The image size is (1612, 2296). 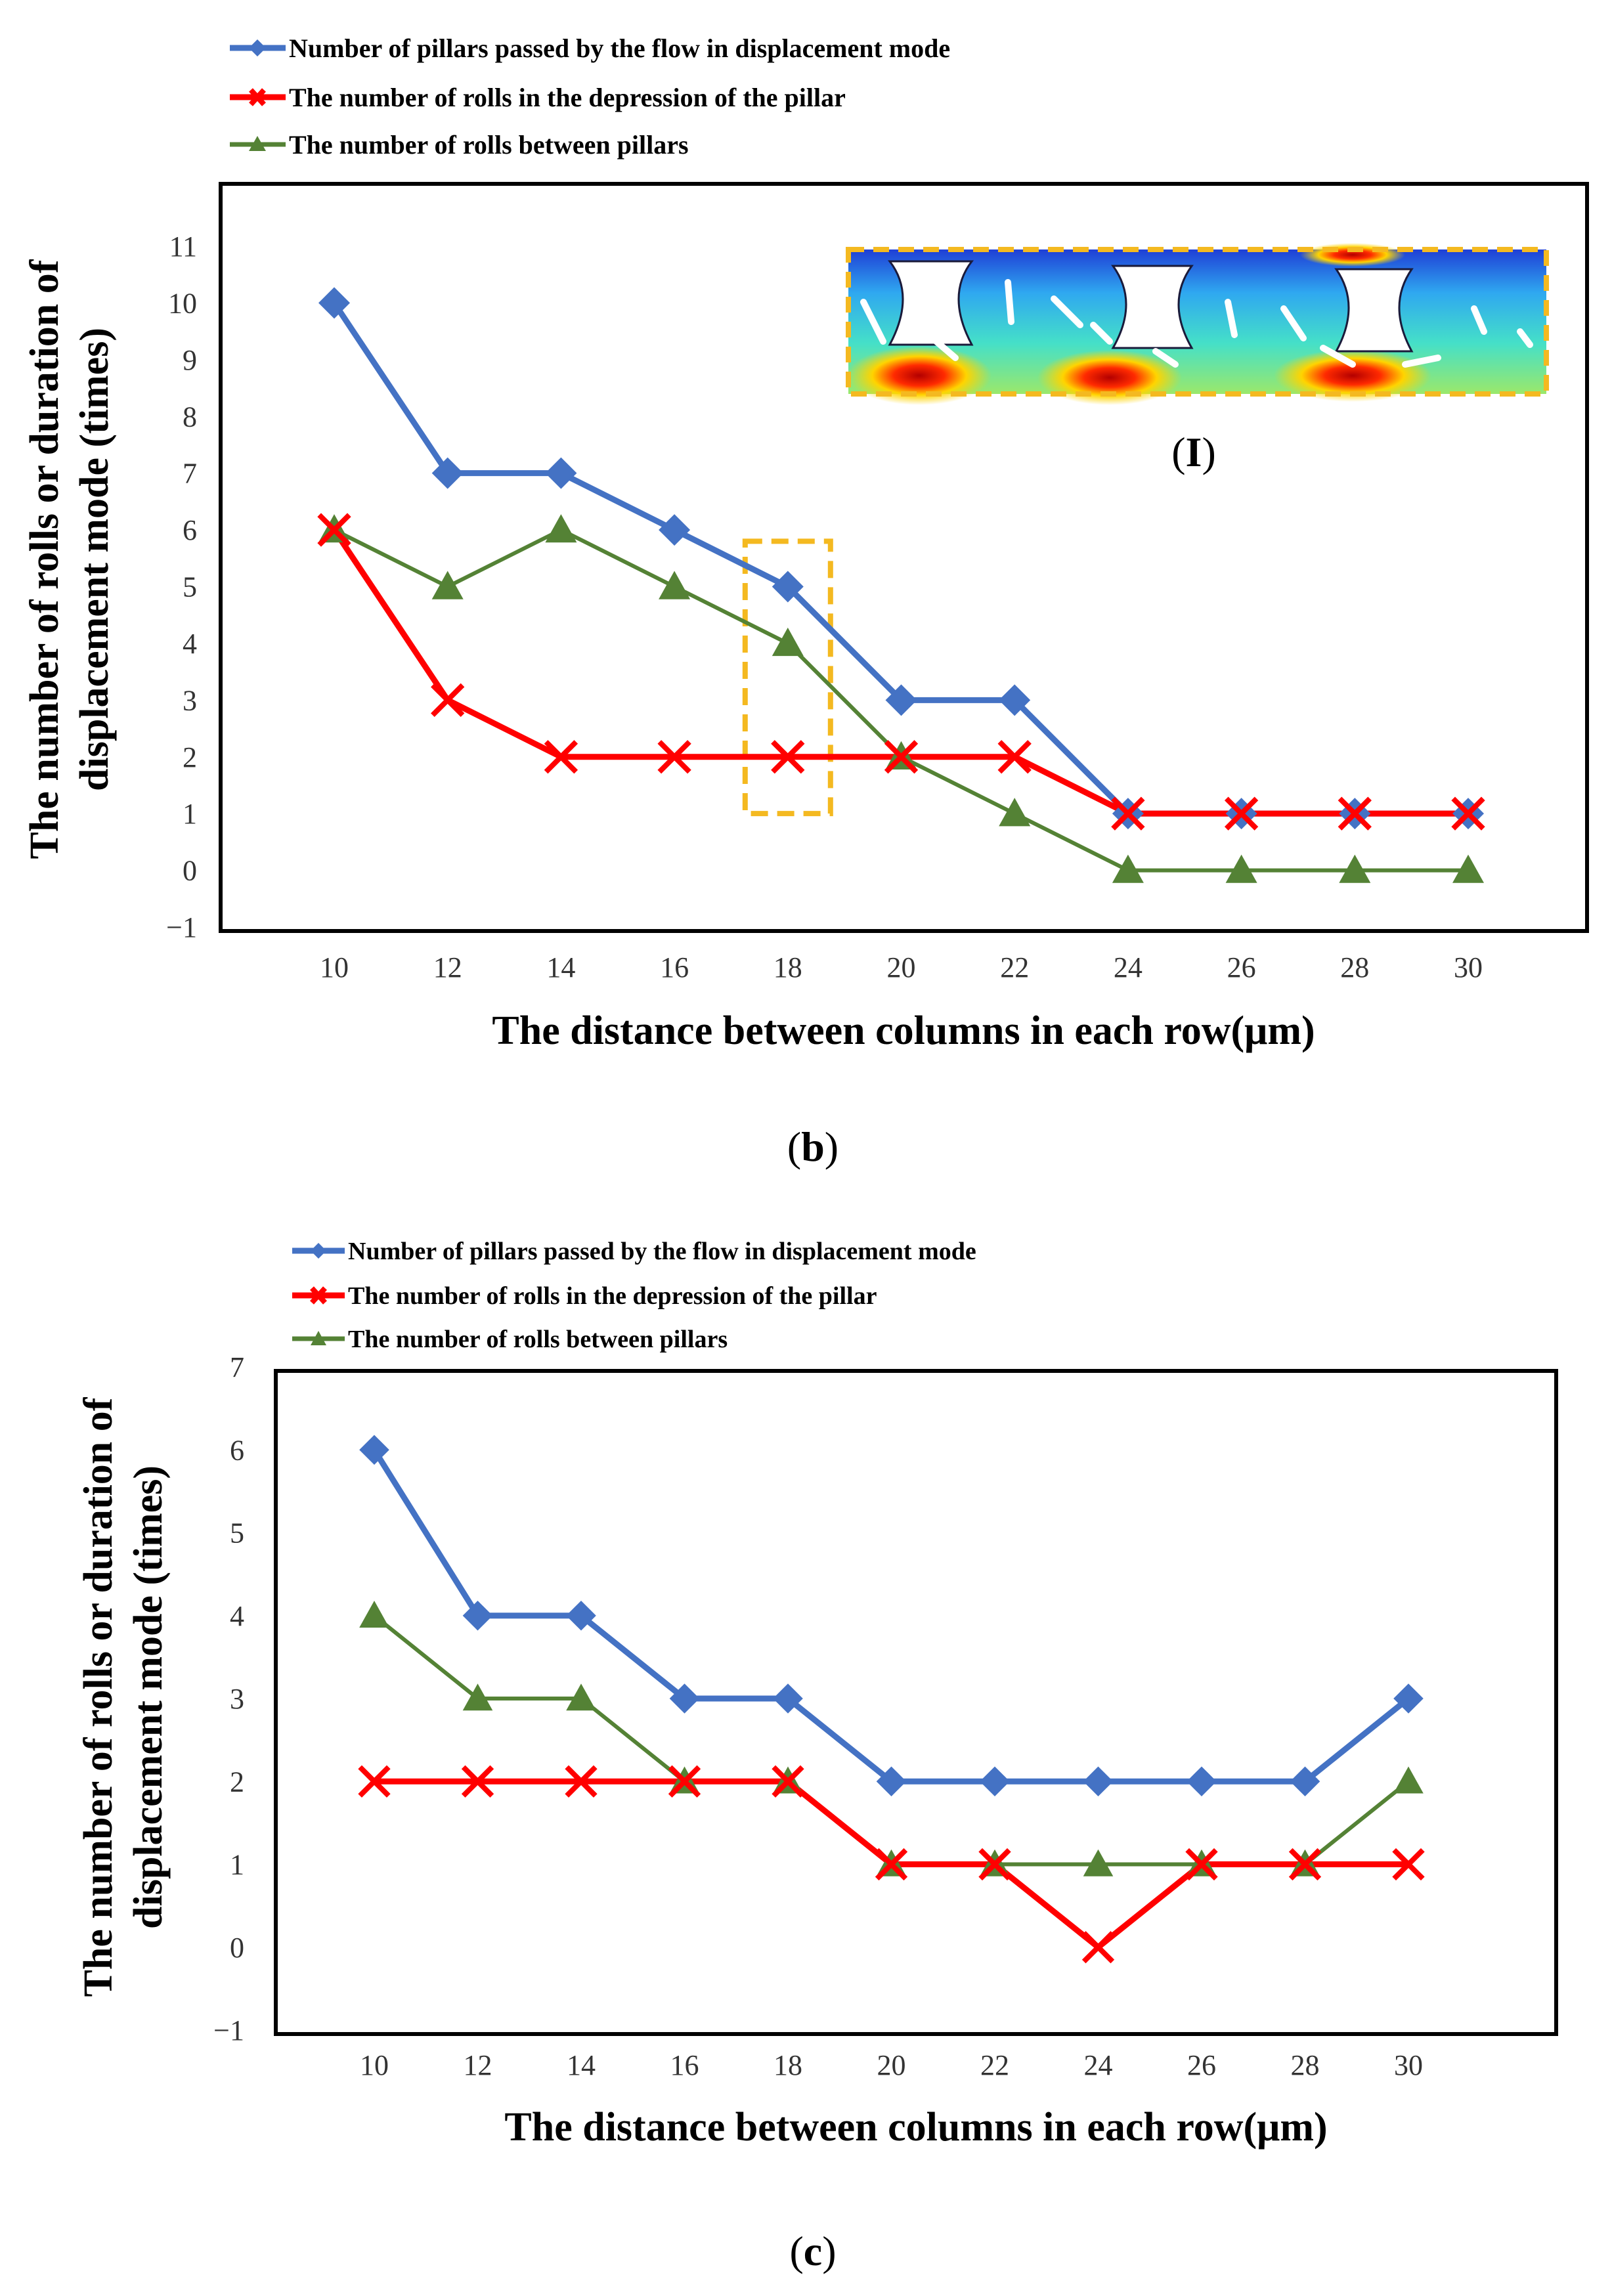 What do you see at coordinates (891, 1741) in the screenshot?
I see `series-line-triangle` at bounding box center [891, 1741].